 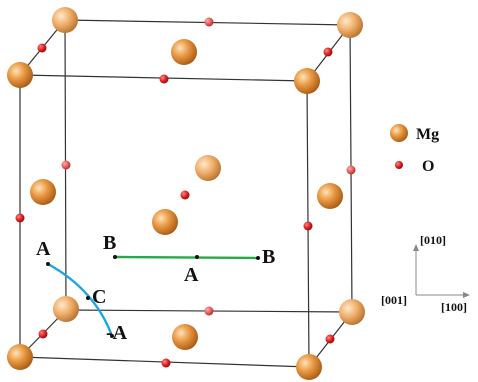 What do you see at coordinates (155, 288) in the screenshot?
I see `path-labels: A C -A B B A` at bounding box center [155, 288].